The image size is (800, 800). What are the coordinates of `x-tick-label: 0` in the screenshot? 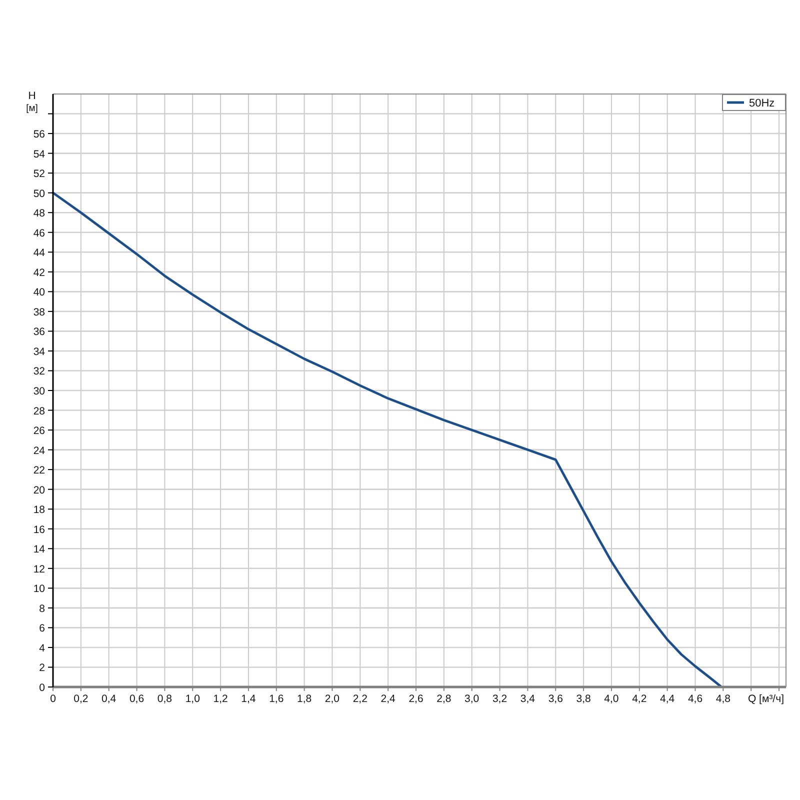 It's located at (53, 699).